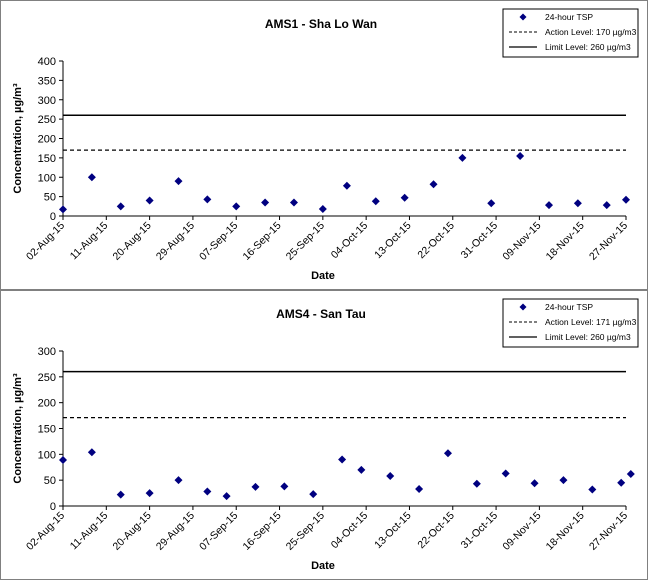 Image resolution: width=648 pixels, height=584 pixels. Describe the element at coordinates (261, 241) in the screenshot. I see `chart1-x-tick-label: 16-Sep-15` at that location.